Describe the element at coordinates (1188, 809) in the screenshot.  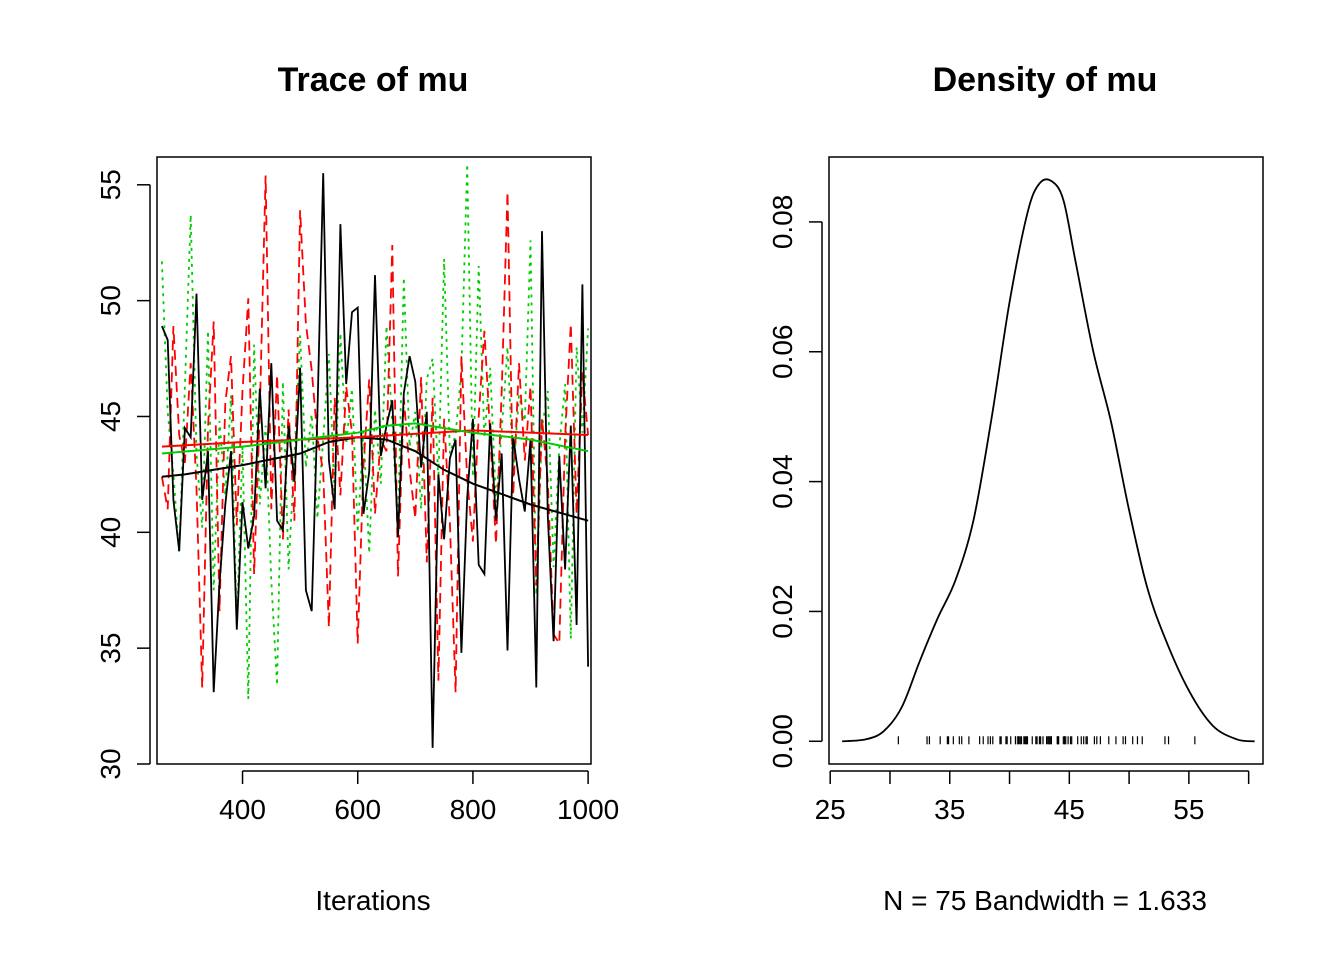
I see `1-x-tick-label: 55` at that location.